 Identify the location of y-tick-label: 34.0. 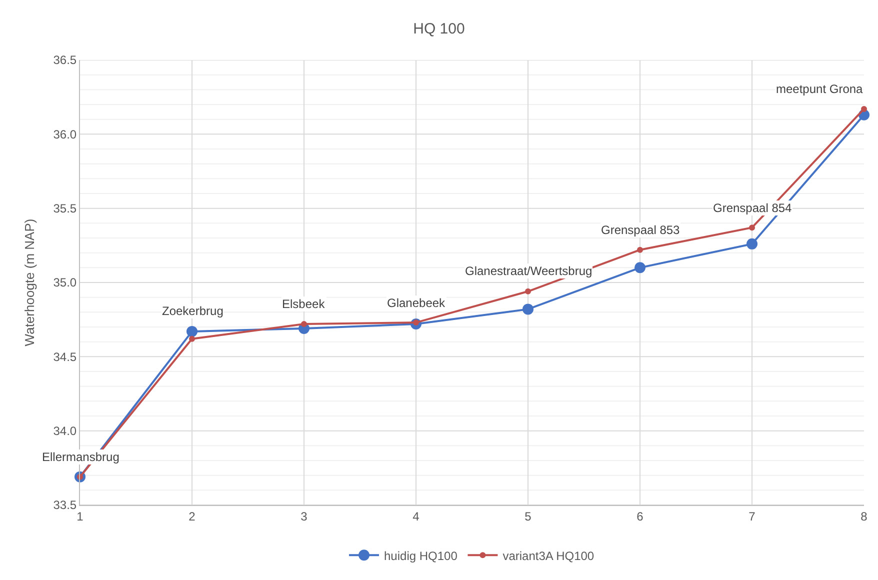
(65, 431).